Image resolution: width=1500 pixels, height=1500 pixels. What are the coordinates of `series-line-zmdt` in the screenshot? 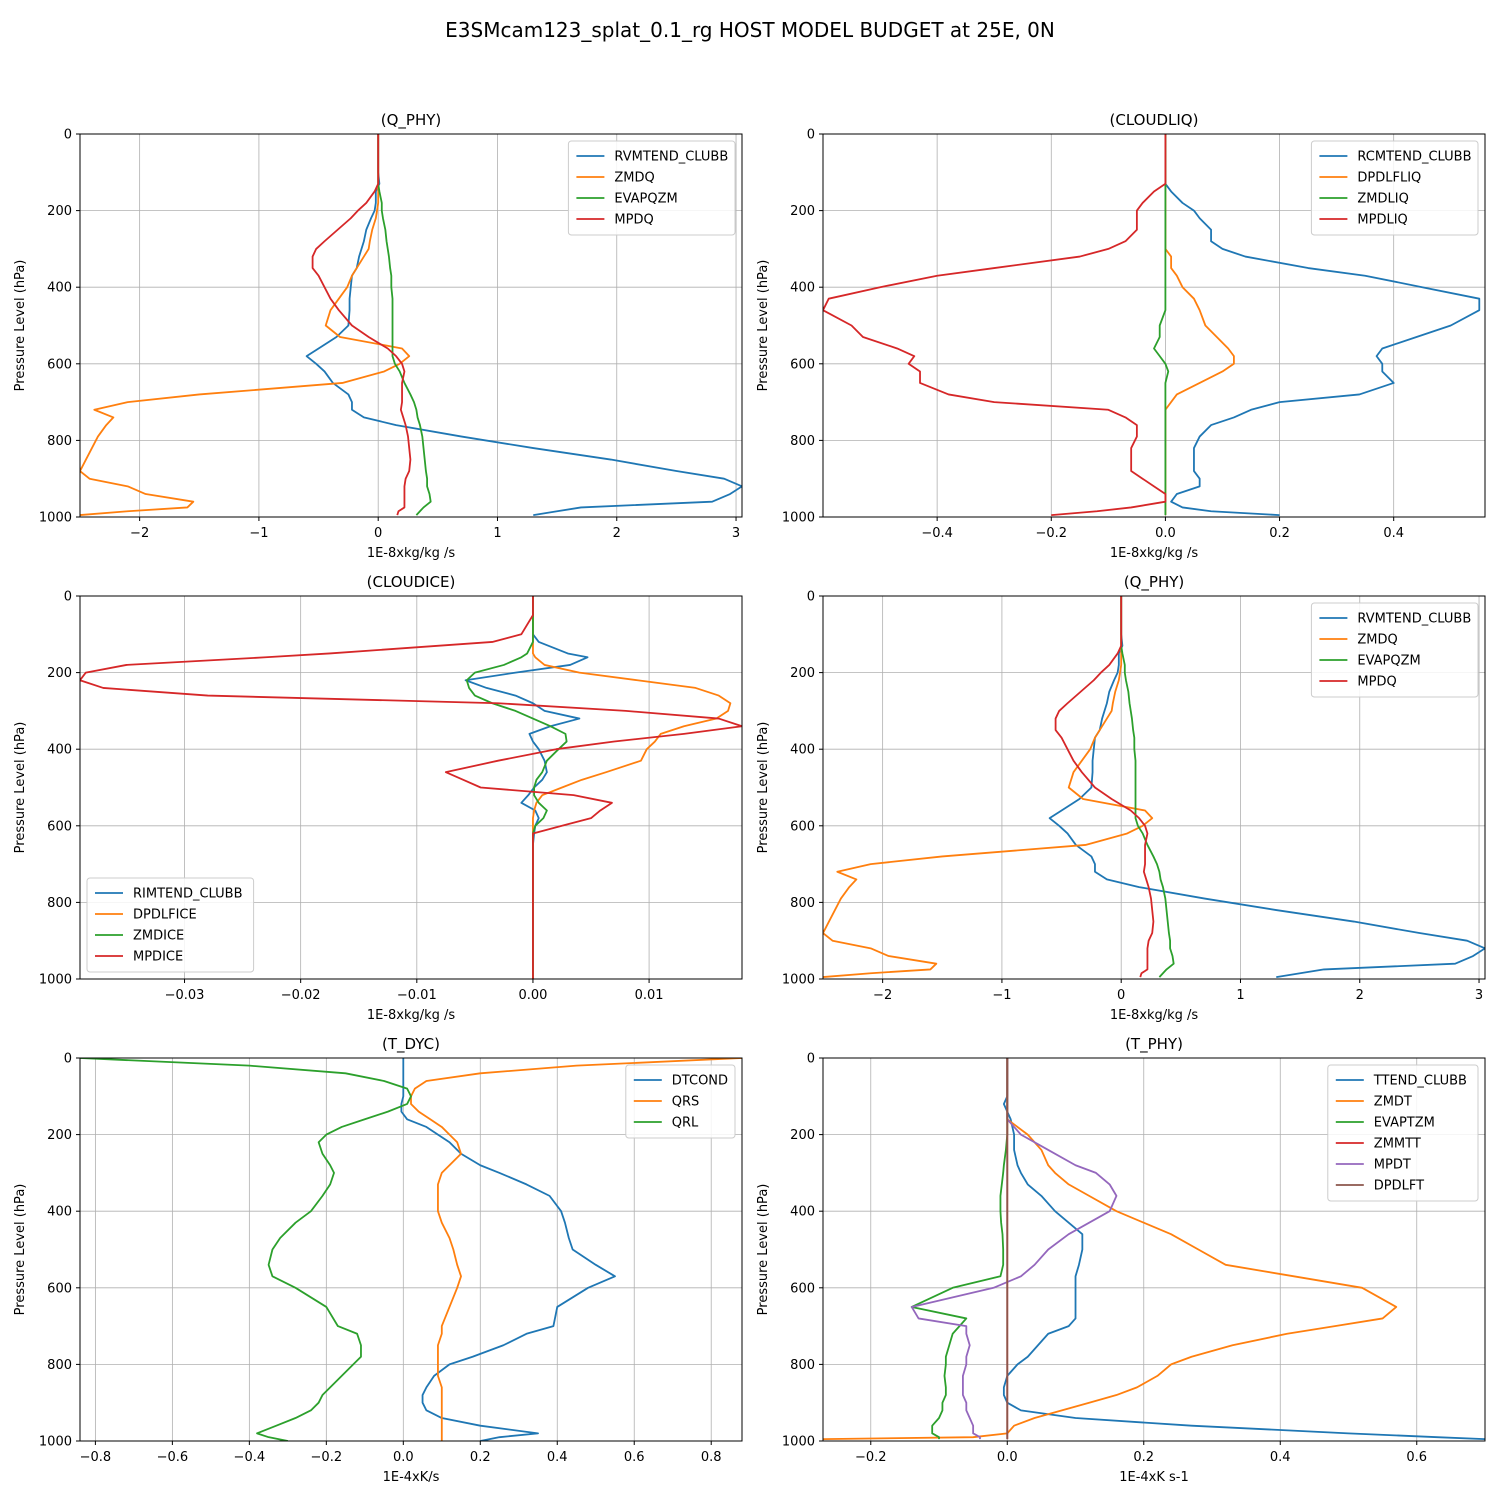 It's located at (1110, 1249).